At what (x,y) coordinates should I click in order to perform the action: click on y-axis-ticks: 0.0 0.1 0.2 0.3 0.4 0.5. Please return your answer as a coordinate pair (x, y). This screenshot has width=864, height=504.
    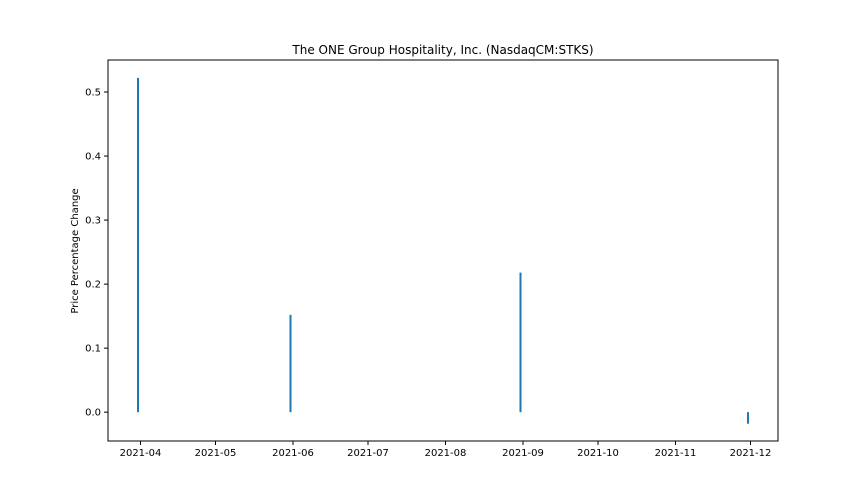
    Looking at the image, I should click on (96, 253).